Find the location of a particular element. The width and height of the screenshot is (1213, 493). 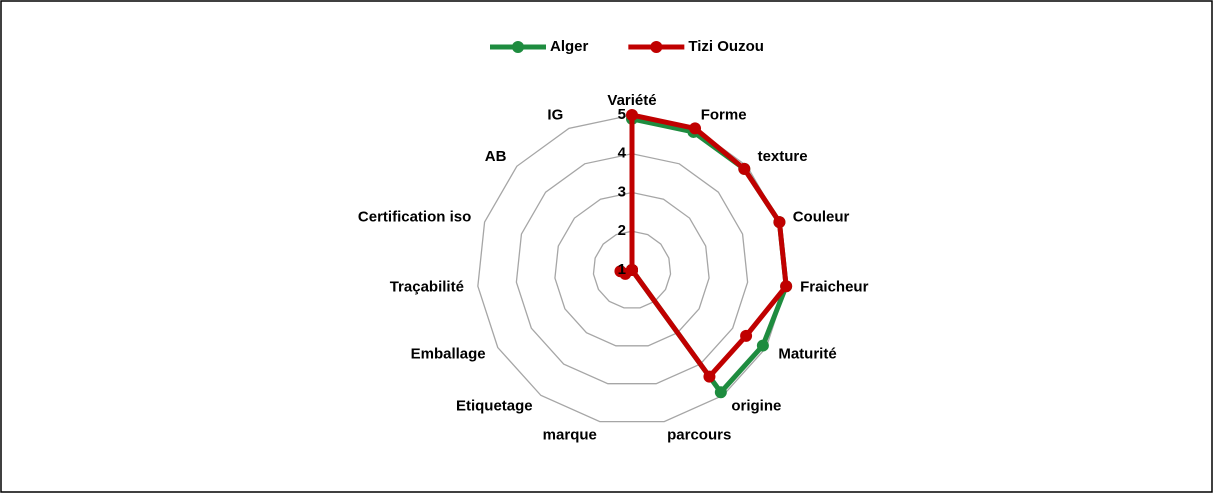

category-label: Certification iso is located at coordinates (414, 217).